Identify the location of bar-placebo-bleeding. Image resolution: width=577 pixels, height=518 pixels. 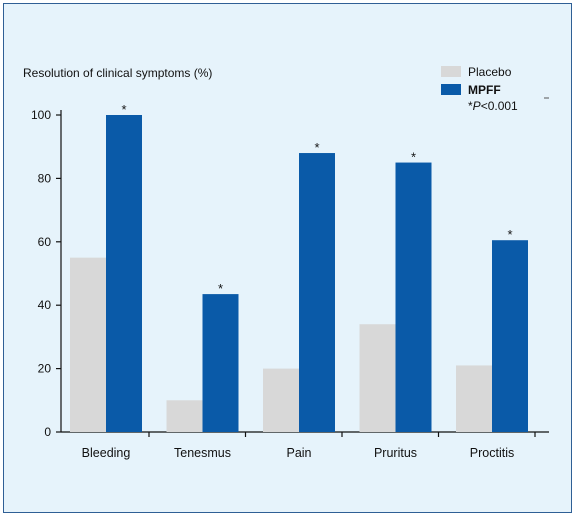
(88, 344).